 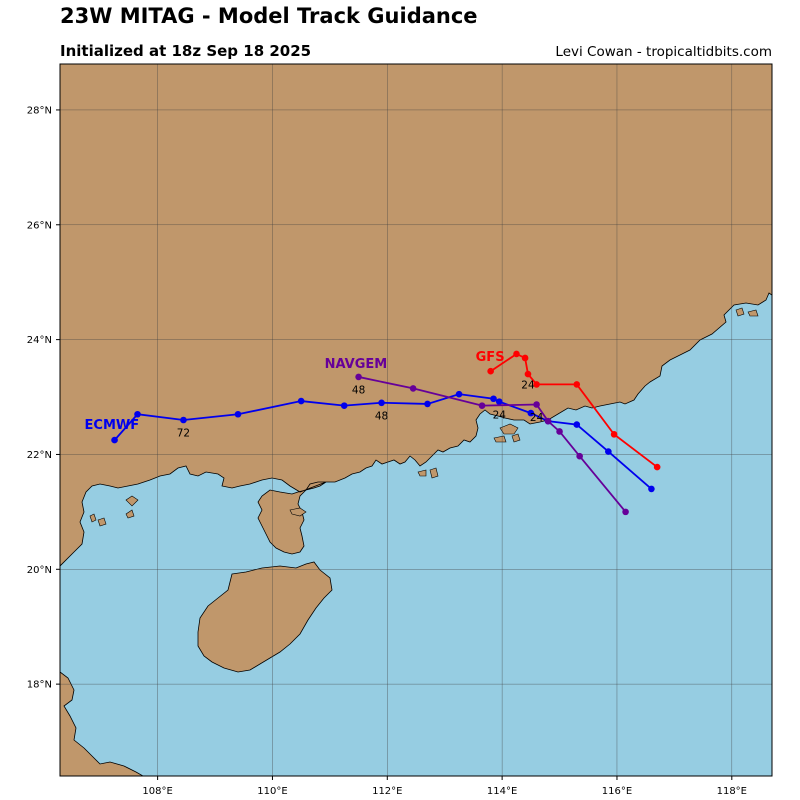 What do you see at coordinates (732, 791) in the screenshot?
I see `lon-tick-label: 118°E` at bounding box center [732, 791].